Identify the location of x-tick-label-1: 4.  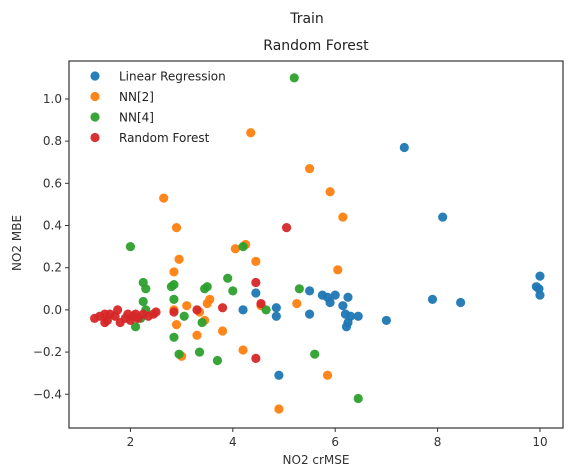
(233, 442).